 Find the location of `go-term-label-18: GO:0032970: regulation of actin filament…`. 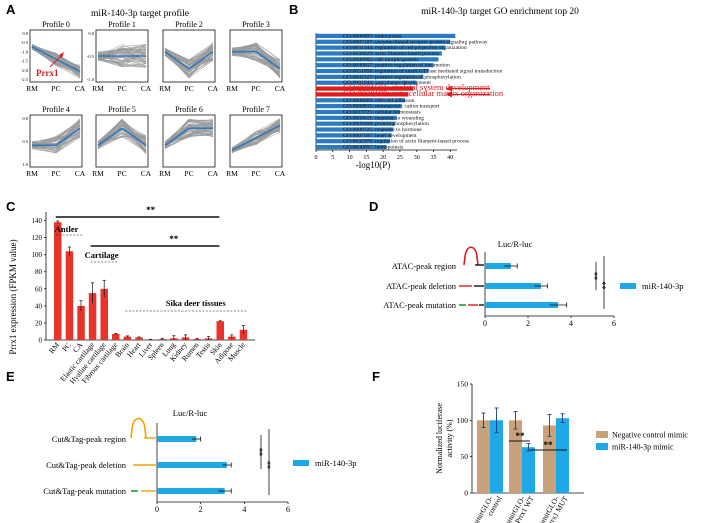

go-term-label-18: GO:0032970: regulation of actin filament… is located at coordinates (406, 141).